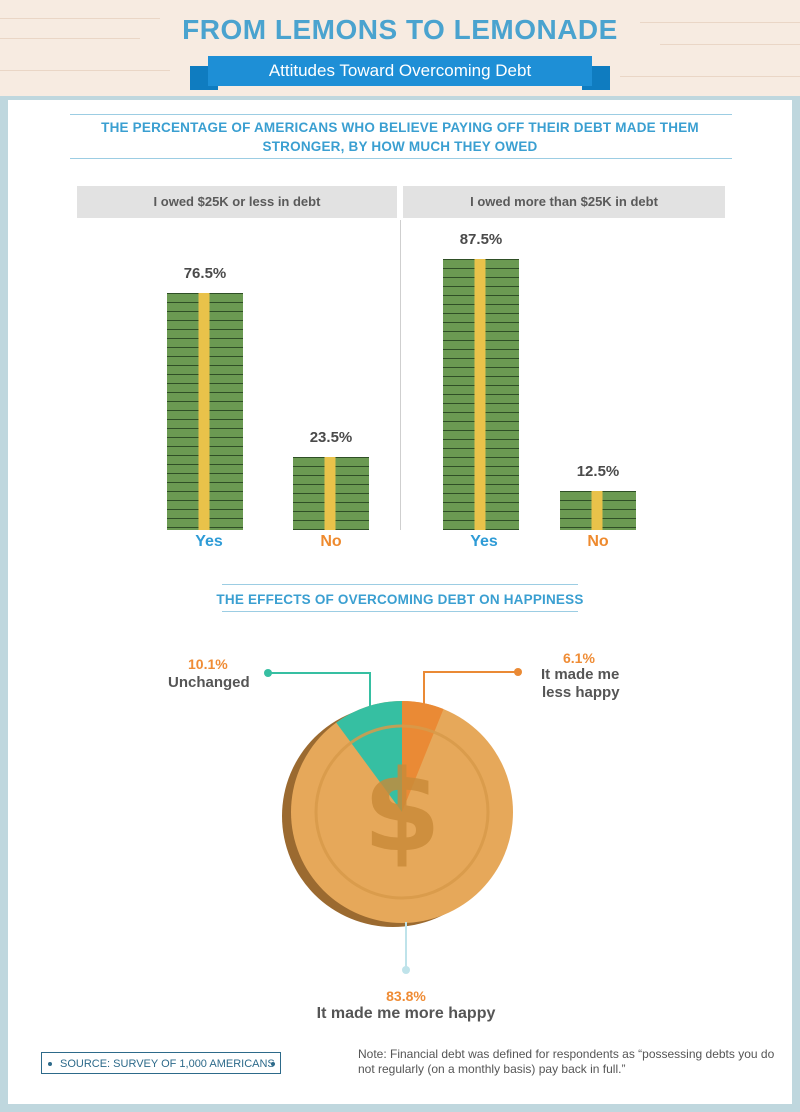 The width and height of the screenshot is (800, 1112). Describe the element at coordinates (598, 510) in the screenshot. I see `bar-more-than-25k-no` at that location.